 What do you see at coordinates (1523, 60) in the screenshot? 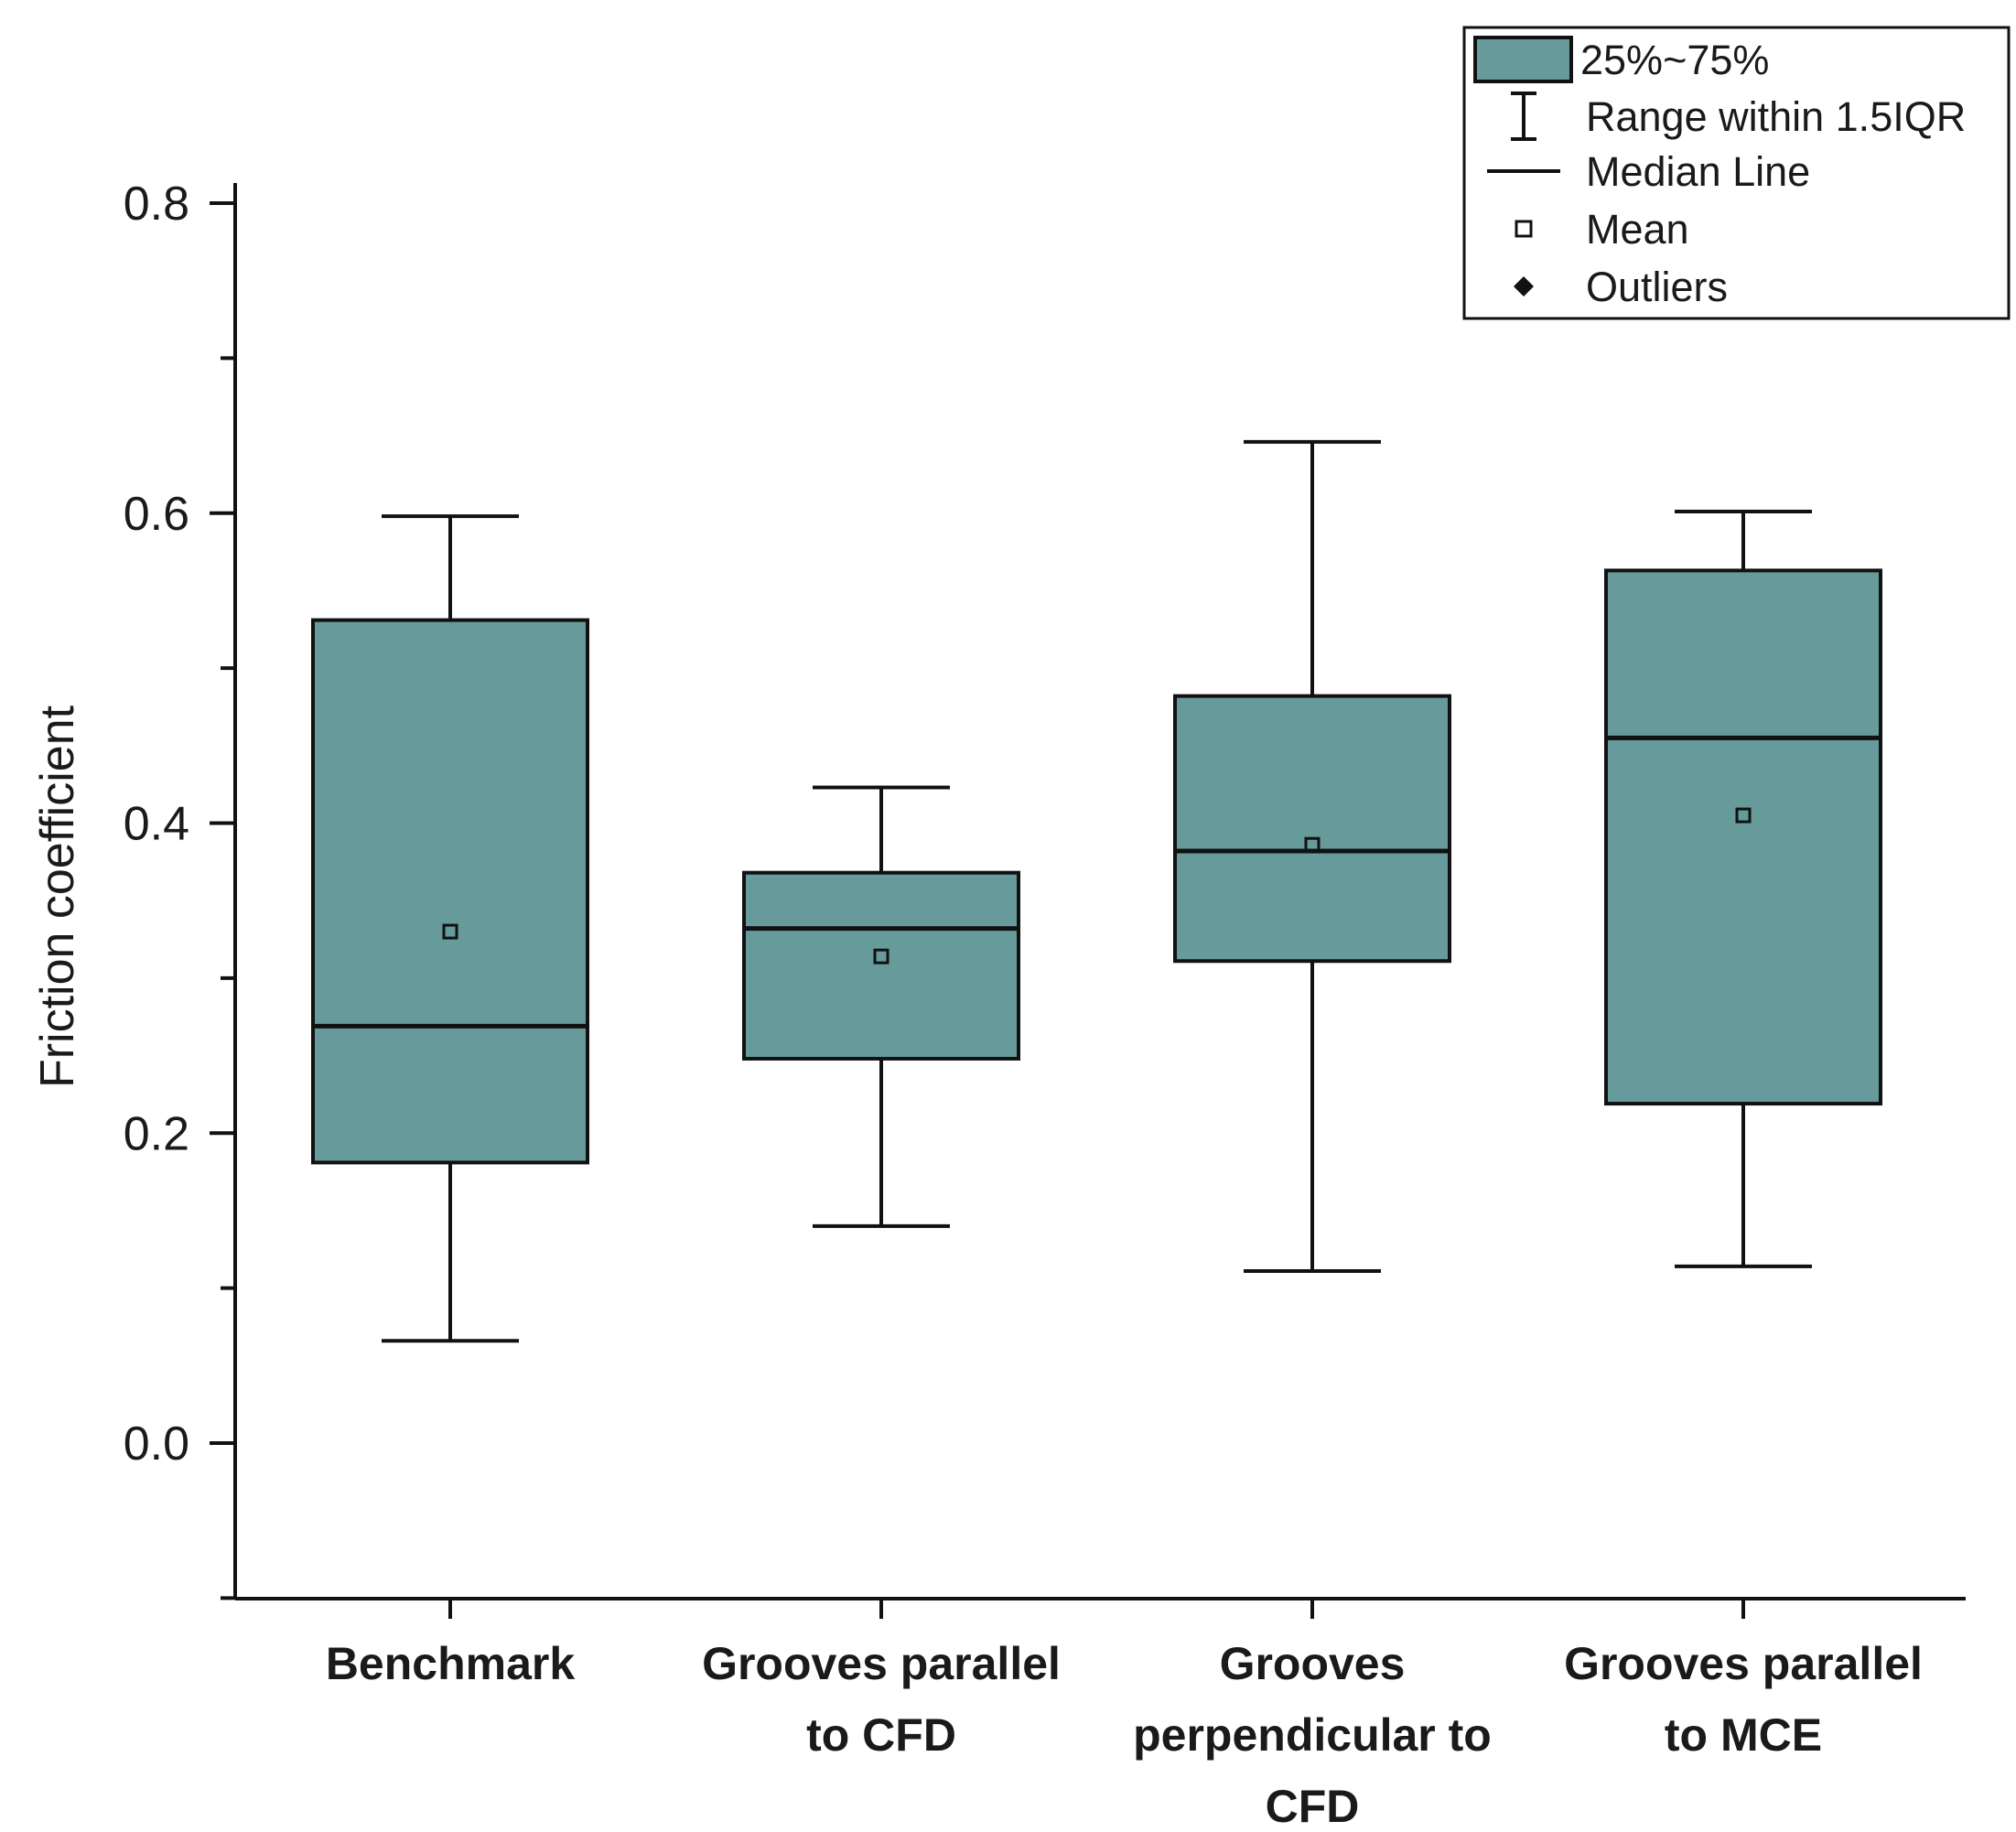
I see `legend-box-swatch` at bounding box center [1523, 60].